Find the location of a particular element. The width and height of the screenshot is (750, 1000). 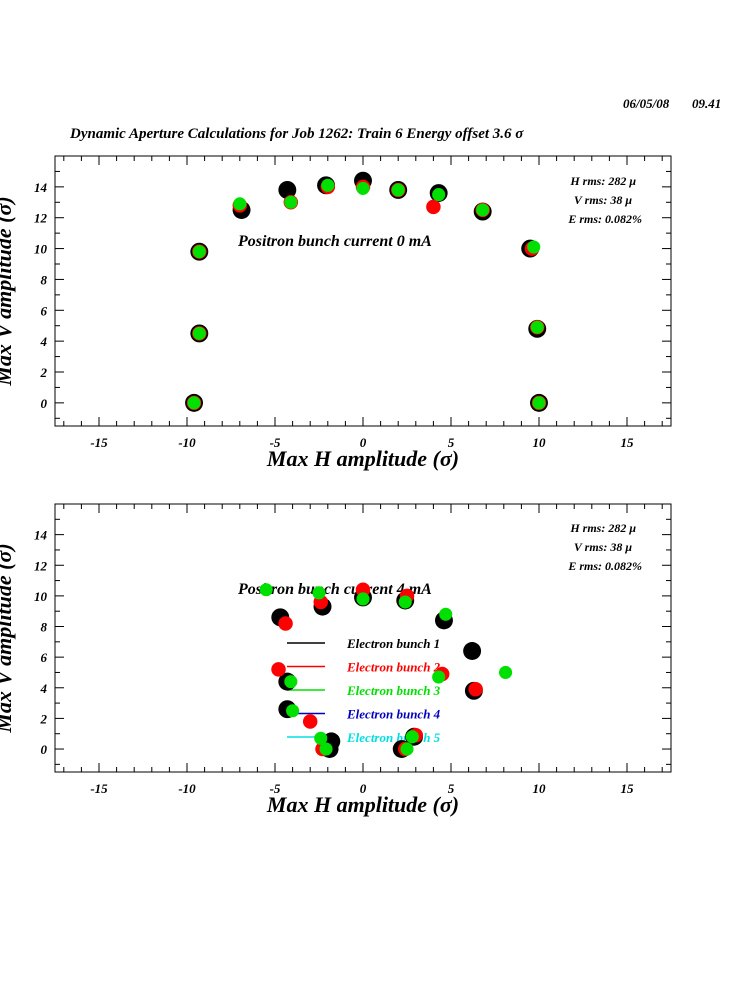

data-marks-bottom is located at coordinates (386, 670).